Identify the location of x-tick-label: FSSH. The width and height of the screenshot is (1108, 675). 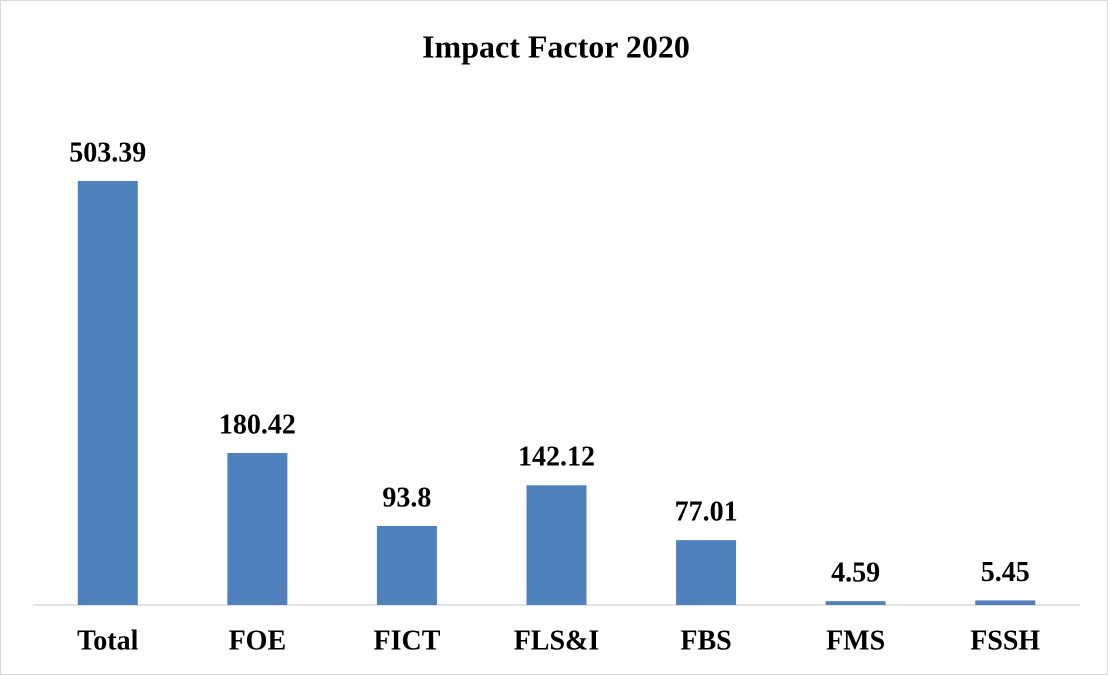
(1005, 640).